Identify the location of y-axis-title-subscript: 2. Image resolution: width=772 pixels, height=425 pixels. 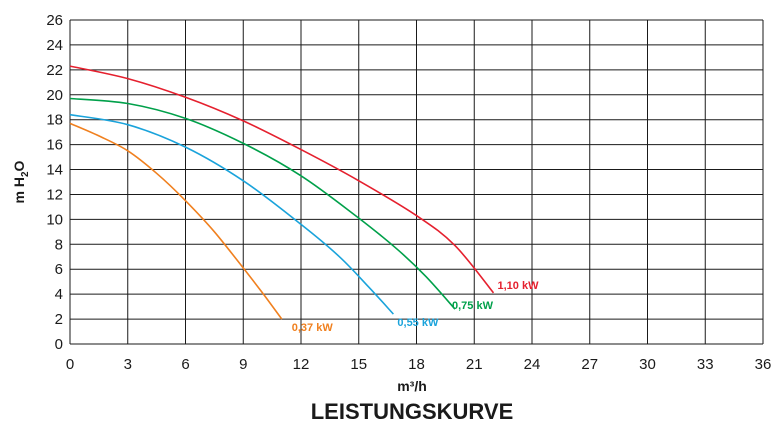
(25, 174).